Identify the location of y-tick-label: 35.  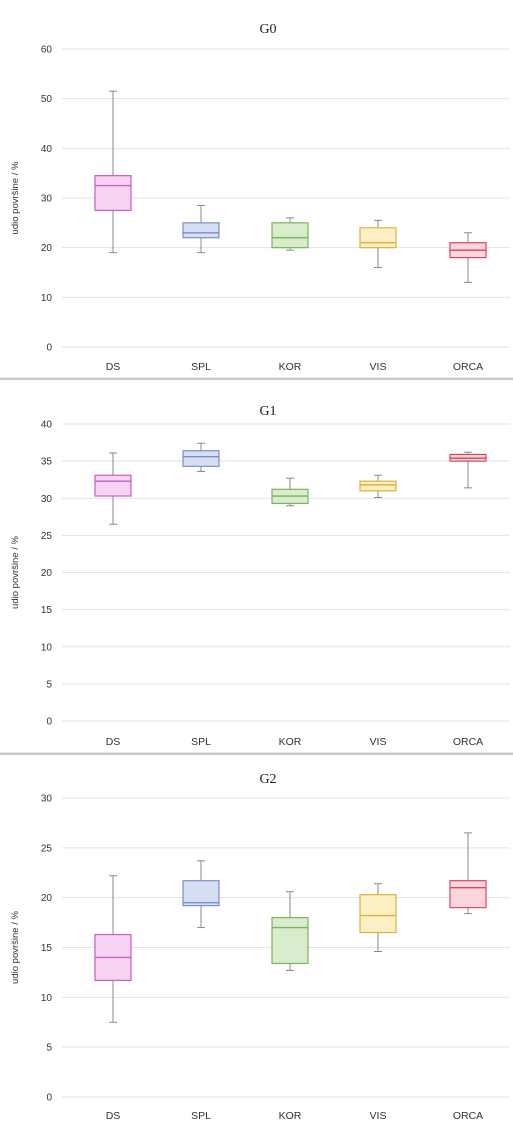
(47, 462).